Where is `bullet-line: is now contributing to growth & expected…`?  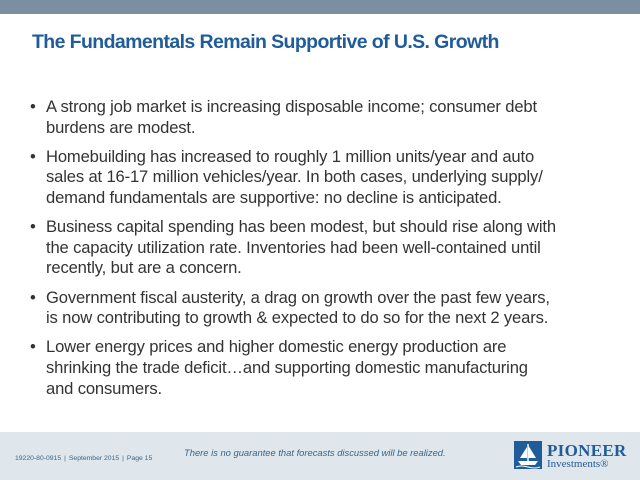
bullet-line: is now contributing to growth & expected… is located at coordinates (297, 318).